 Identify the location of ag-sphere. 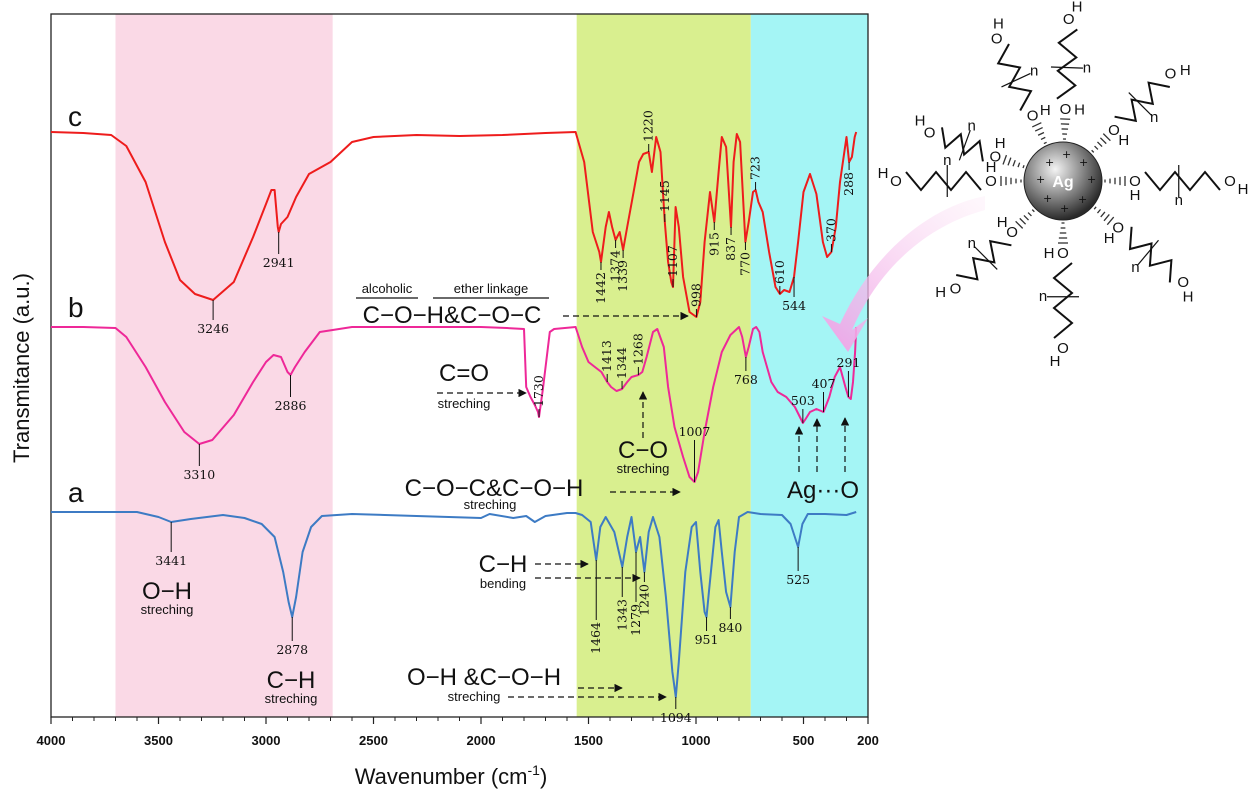
(1063, 181).